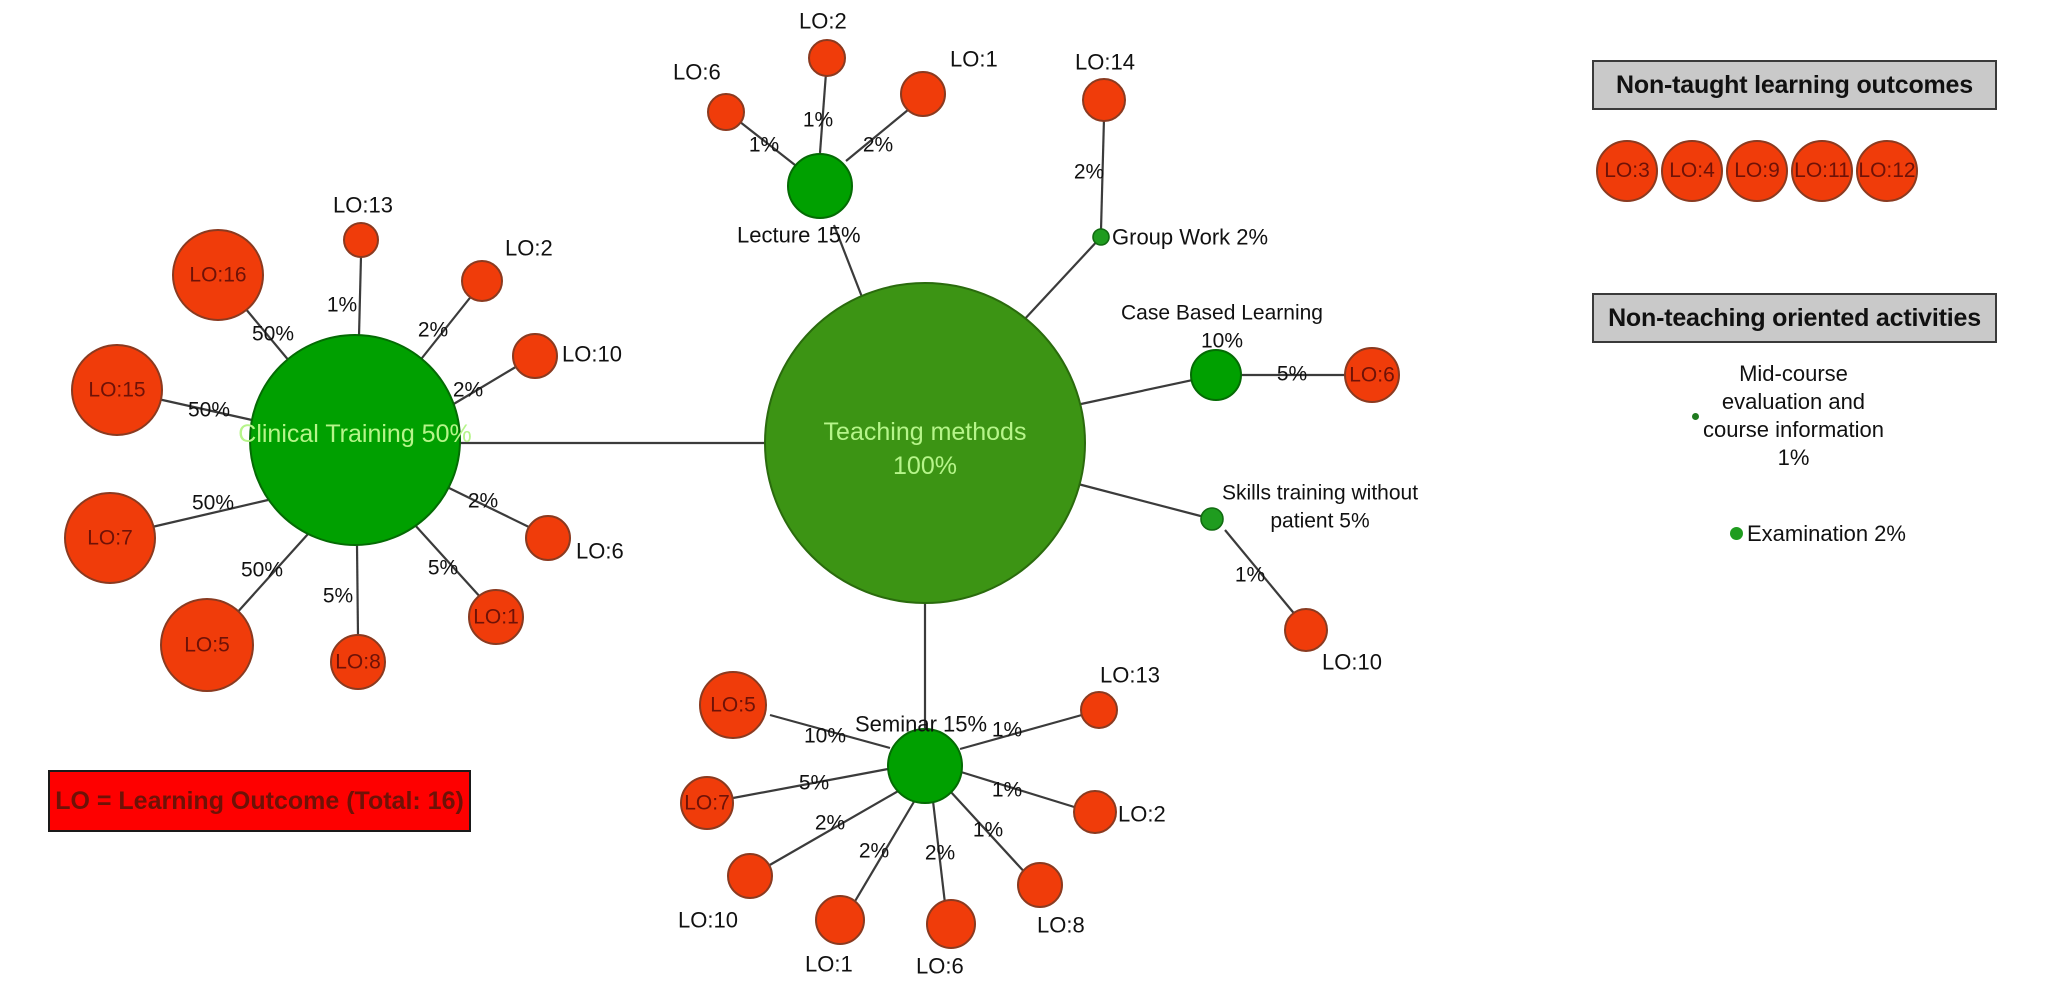 Image resolution: width=2059 pixels, height=1001 pixels. I want to click on teaching-methods-circle, so click(925, 443).